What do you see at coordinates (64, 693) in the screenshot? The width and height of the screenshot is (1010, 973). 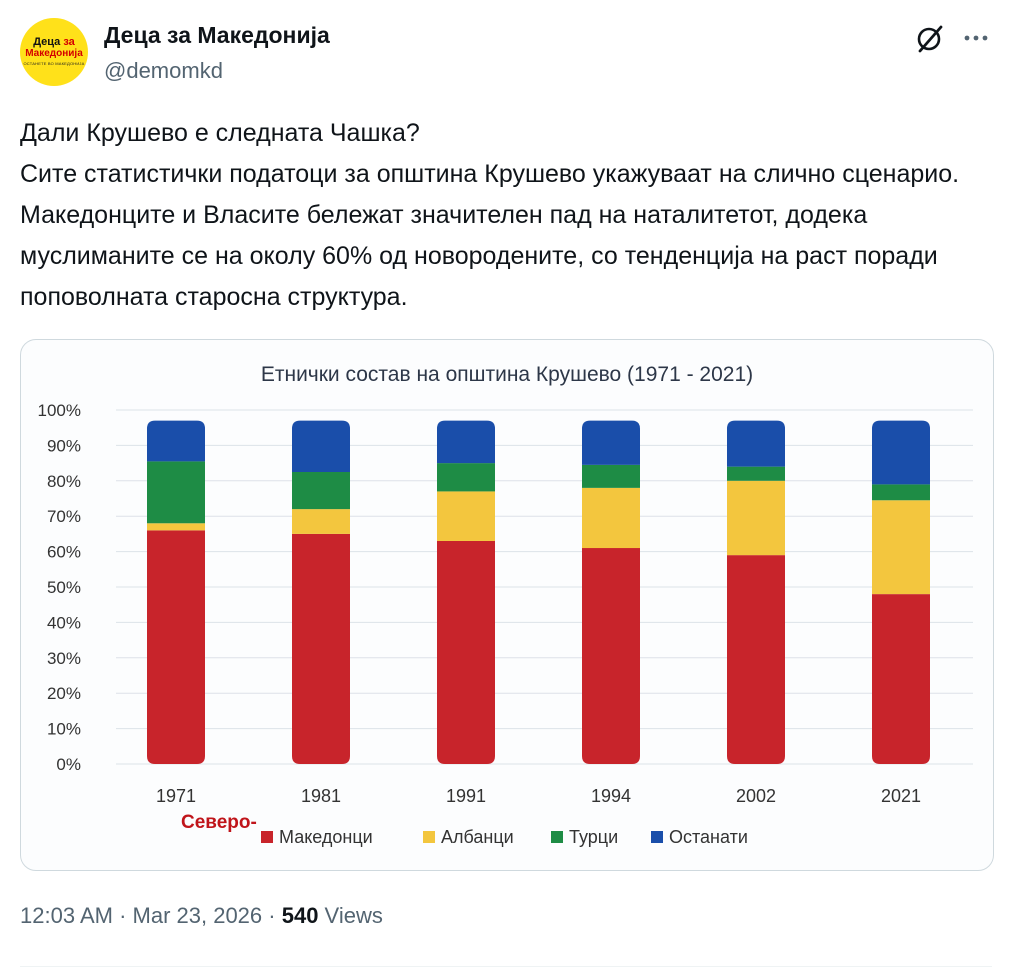 I see `y-tick-label: 20%` at bounding box center [64, 693].